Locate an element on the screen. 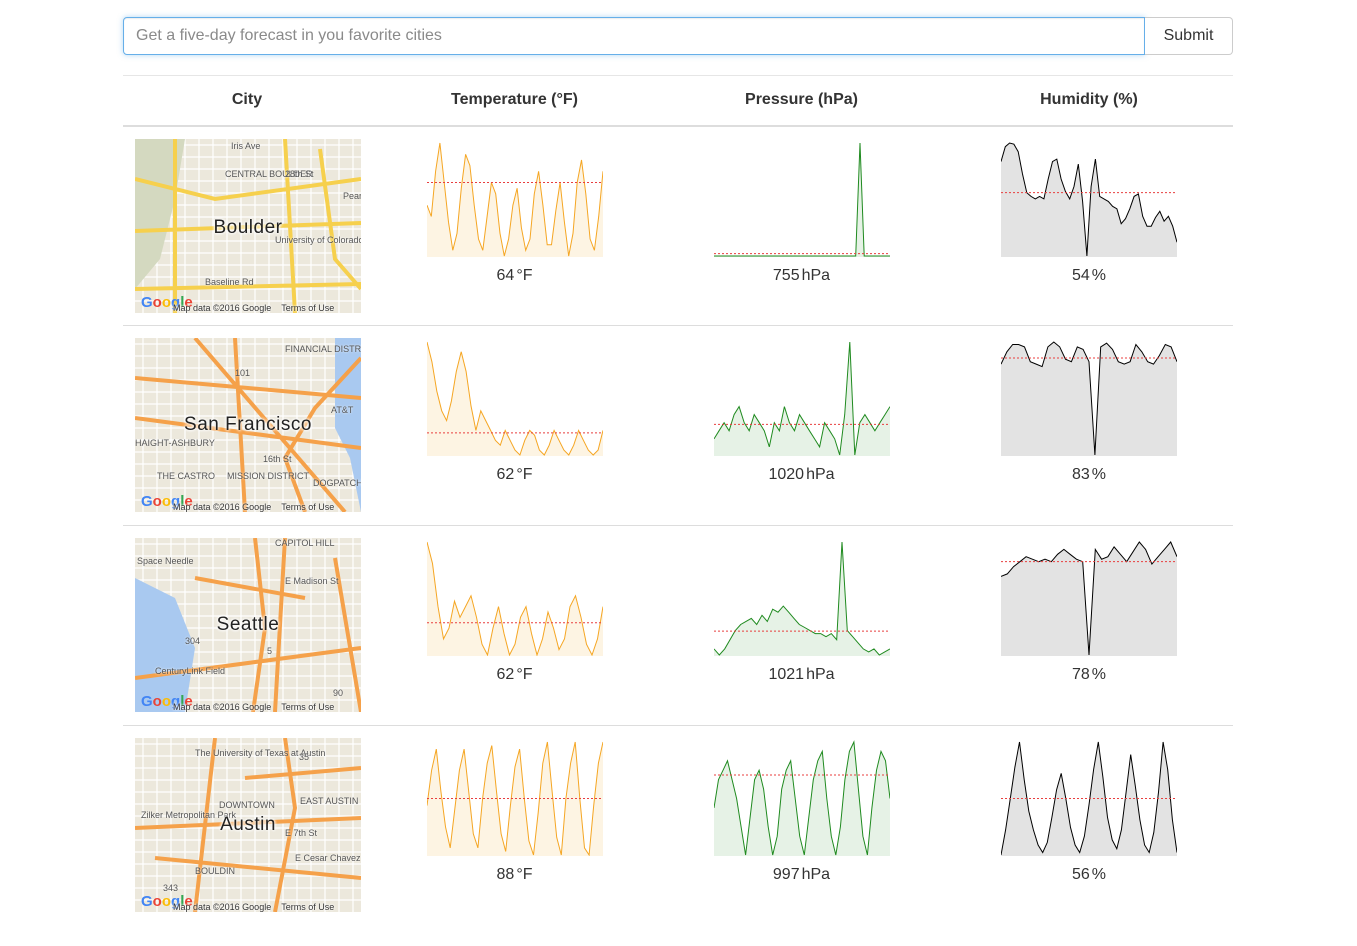  map-street-label: CAPITOL HILL is located at coordinates (305, 543).